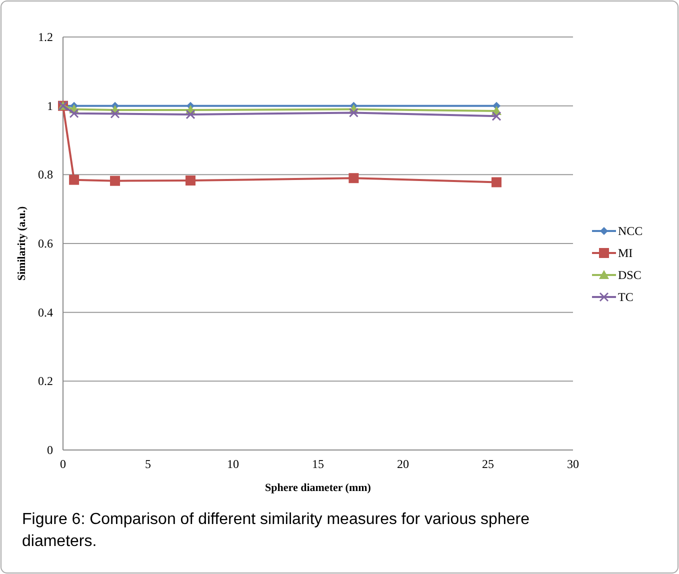  Describe the element at coordinates (45, 175) in the screenshot. I see `y-tick-label: 0.8` at that location.